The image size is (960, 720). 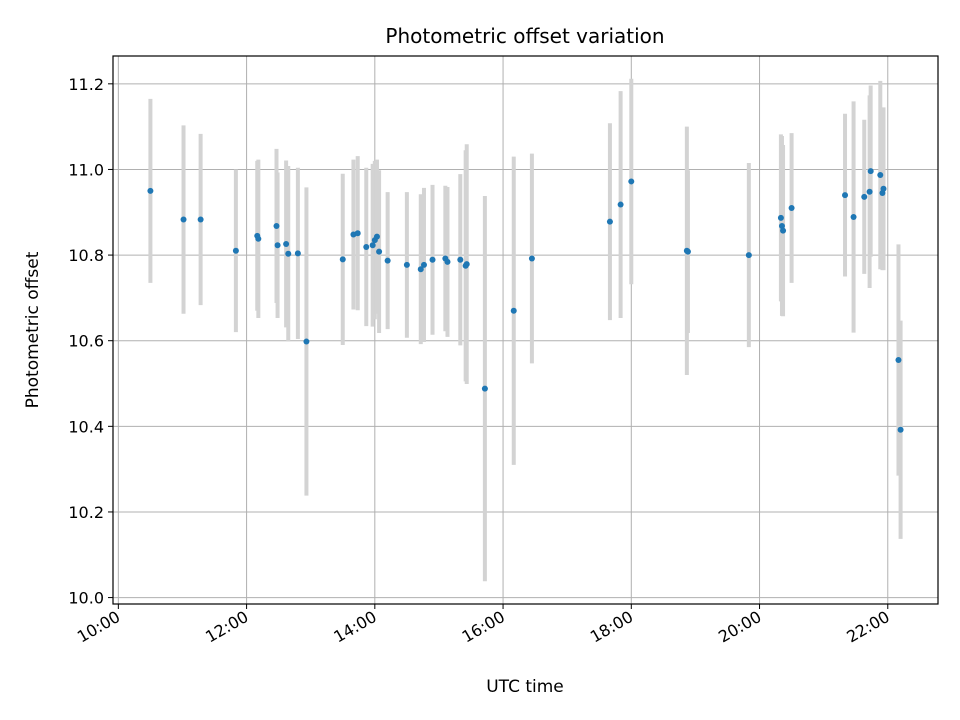 I want to click on chart-title: Photometric offset variation, so click(x=524, y=36).